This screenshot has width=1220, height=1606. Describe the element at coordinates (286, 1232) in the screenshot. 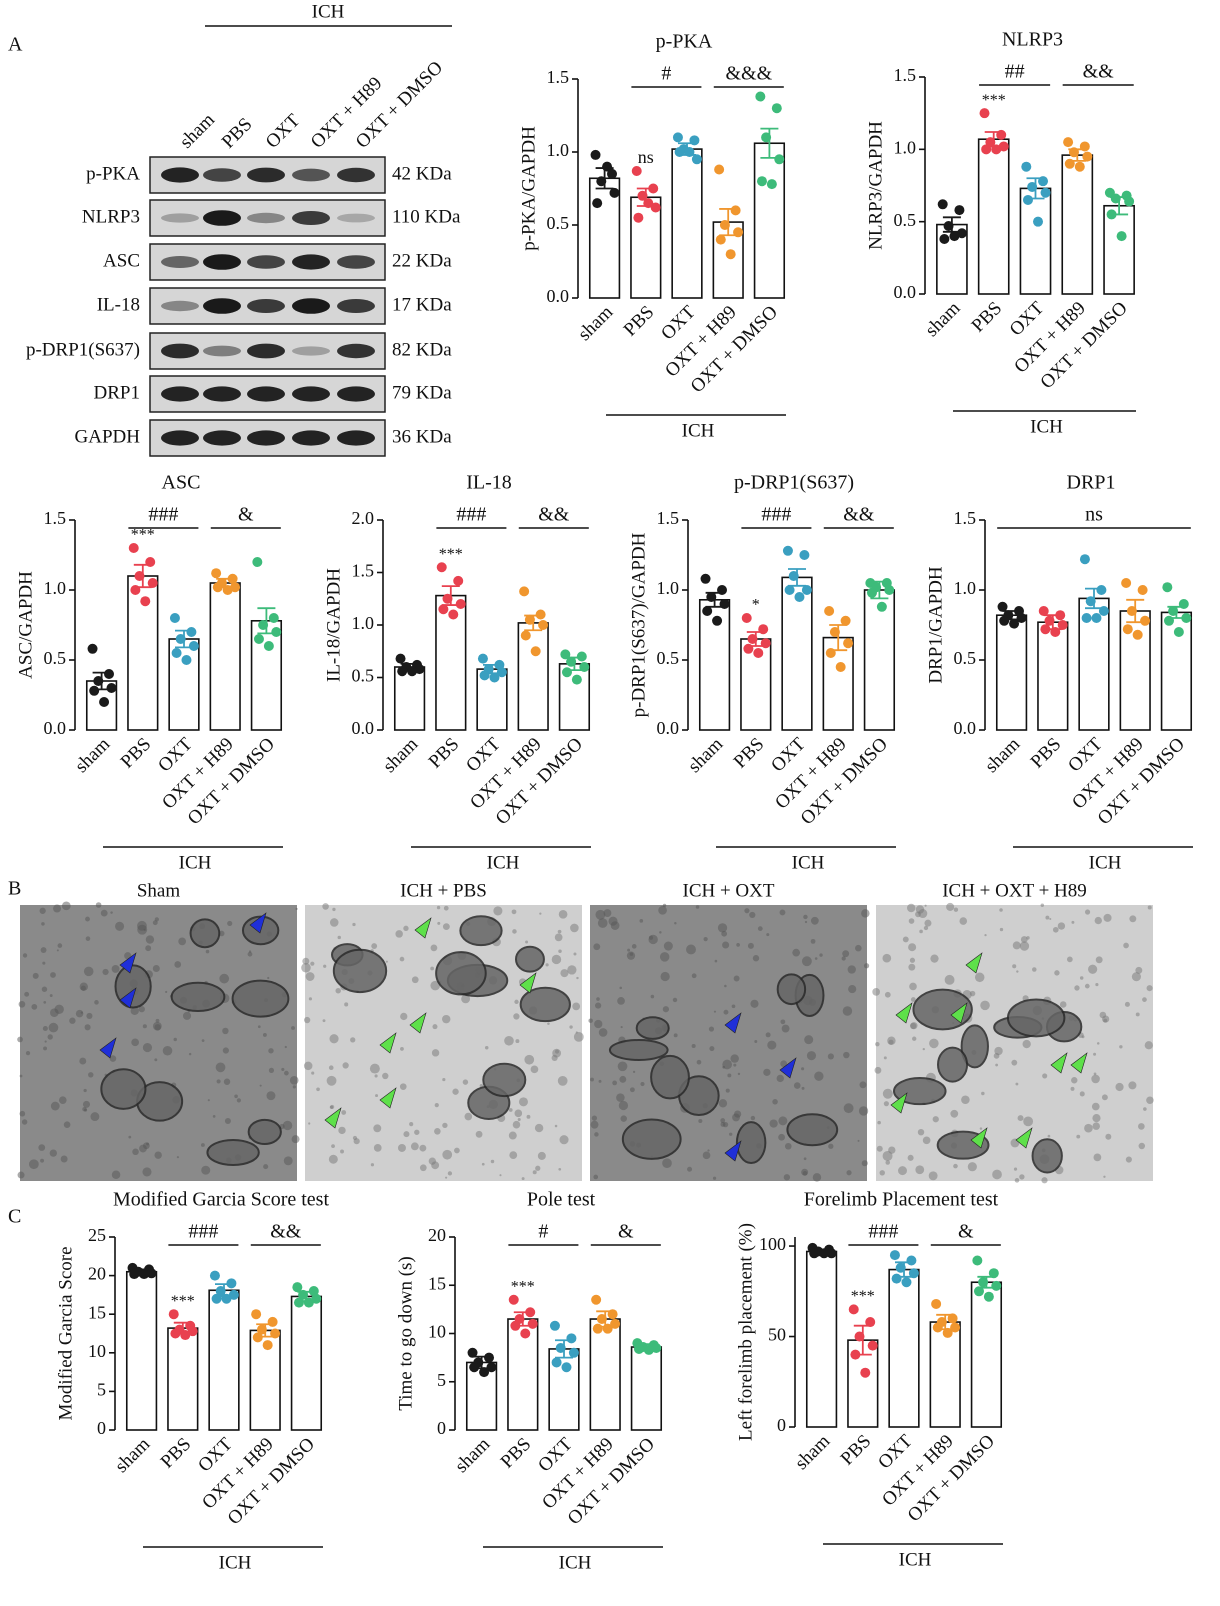

I see `significance-label: &&` at that location.